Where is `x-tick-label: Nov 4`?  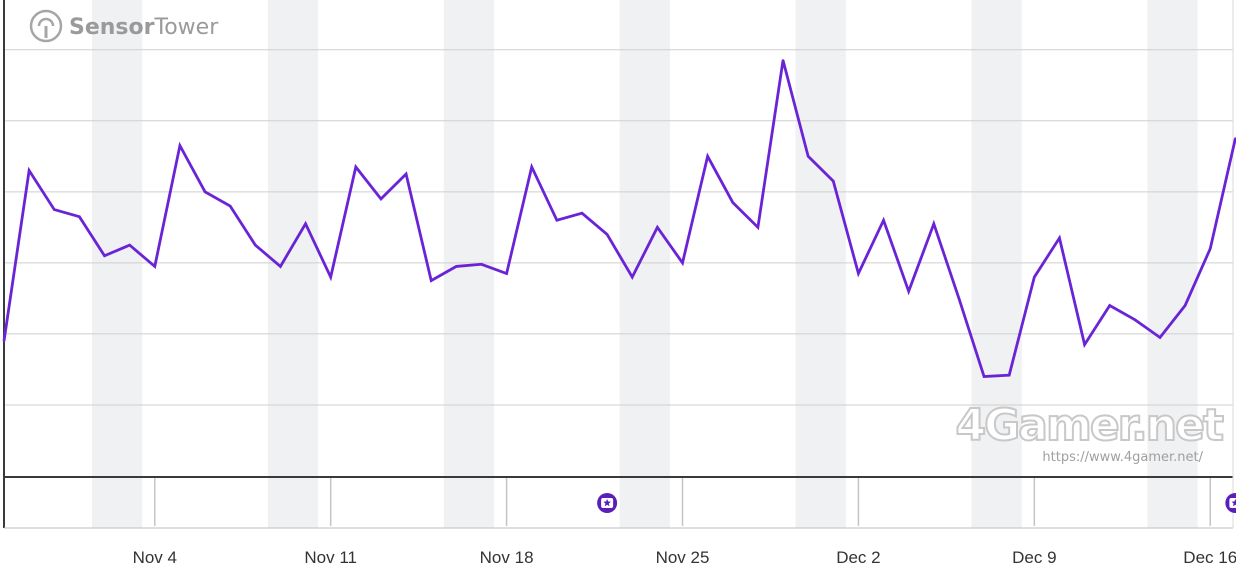 x-tick-label: Nov 4 is located at coordinates (155, 557).